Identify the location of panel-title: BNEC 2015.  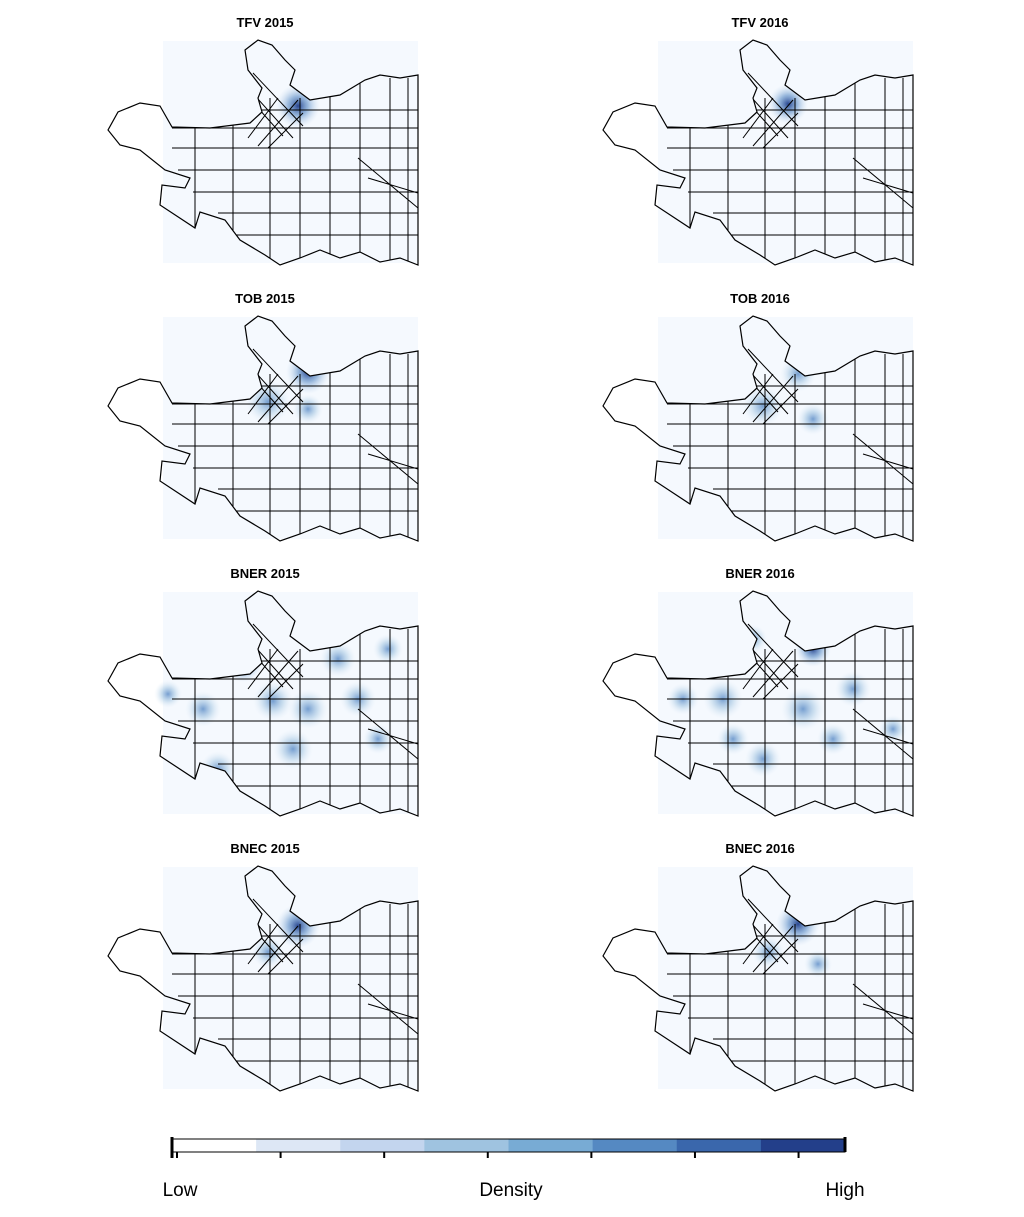
(264, 848).